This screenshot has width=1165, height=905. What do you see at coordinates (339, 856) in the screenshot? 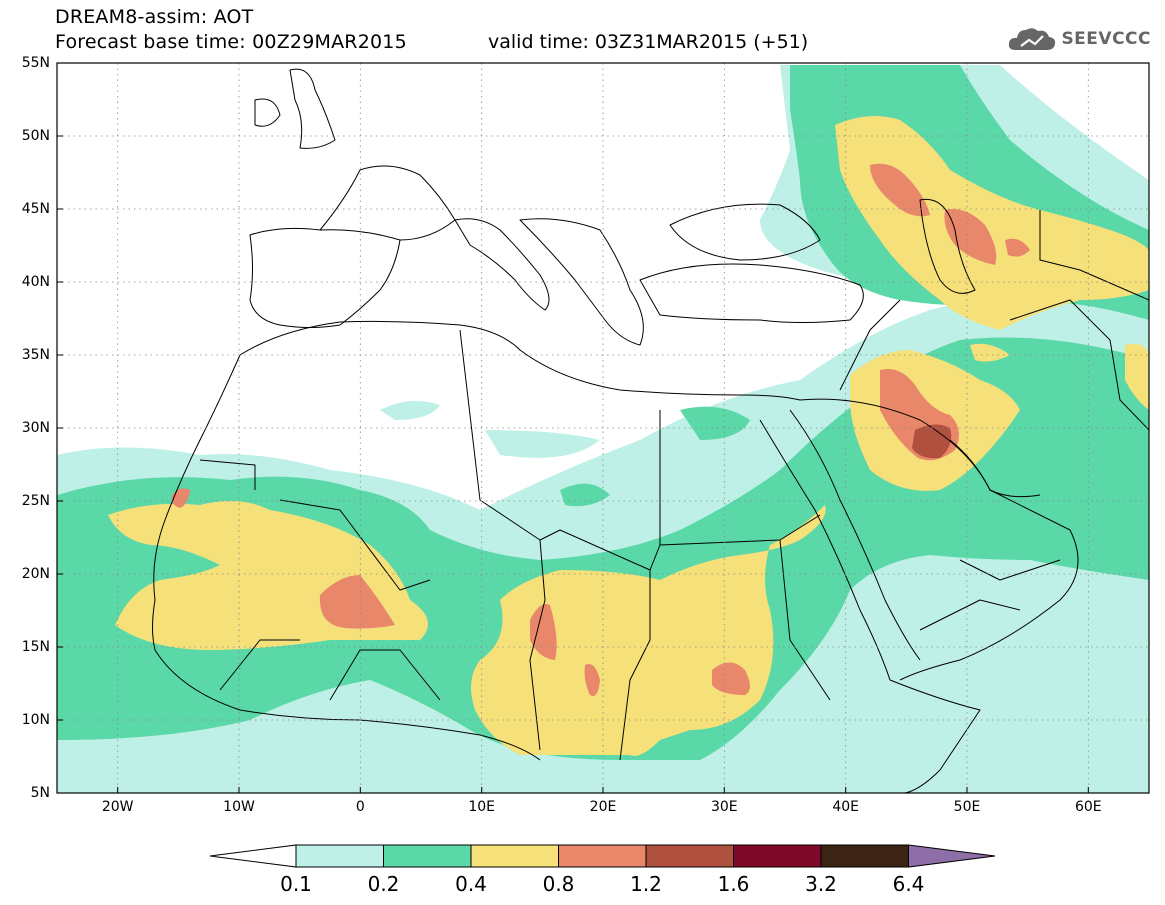
I see `colorbar-swatch-0.1` at bounding box center [339, 856].